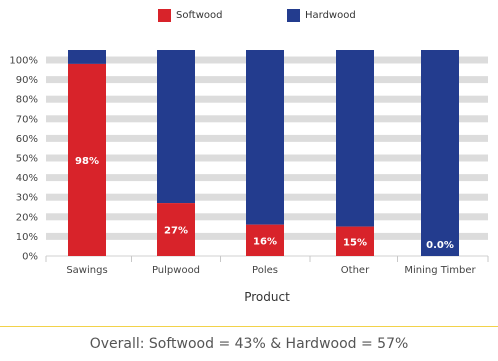 The height and width of the screenshot is (361, 498). Describe the element at coordinates (27, 198) in the screenshot. I see `y-tick-label: 30%` at that location.